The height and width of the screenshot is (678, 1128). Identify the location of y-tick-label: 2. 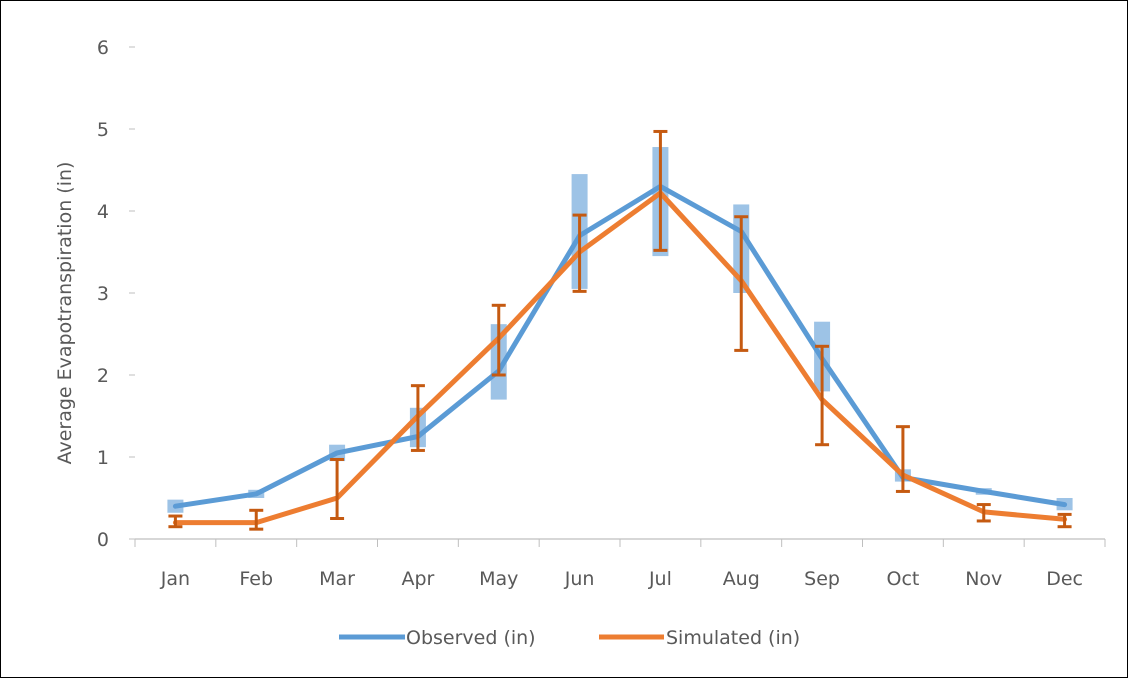
(103, 376).